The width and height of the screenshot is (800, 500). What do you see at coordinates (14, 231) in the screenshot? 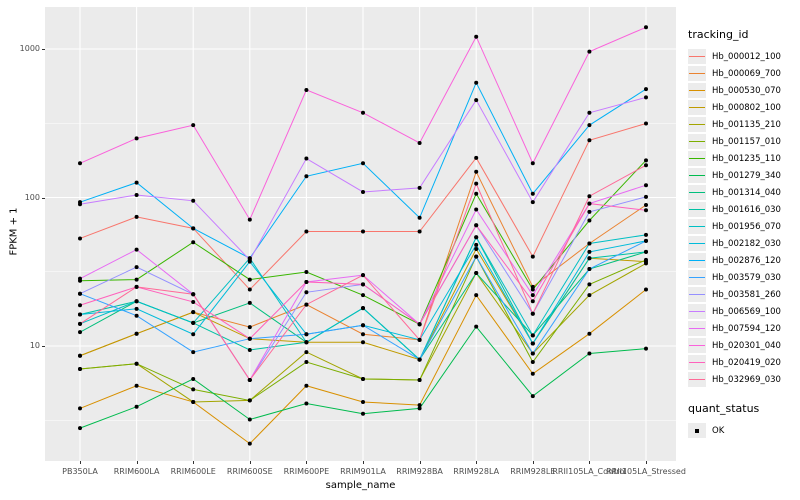
I see `y-axis-title: FPKM + 1` at bounding box center [14, 231].